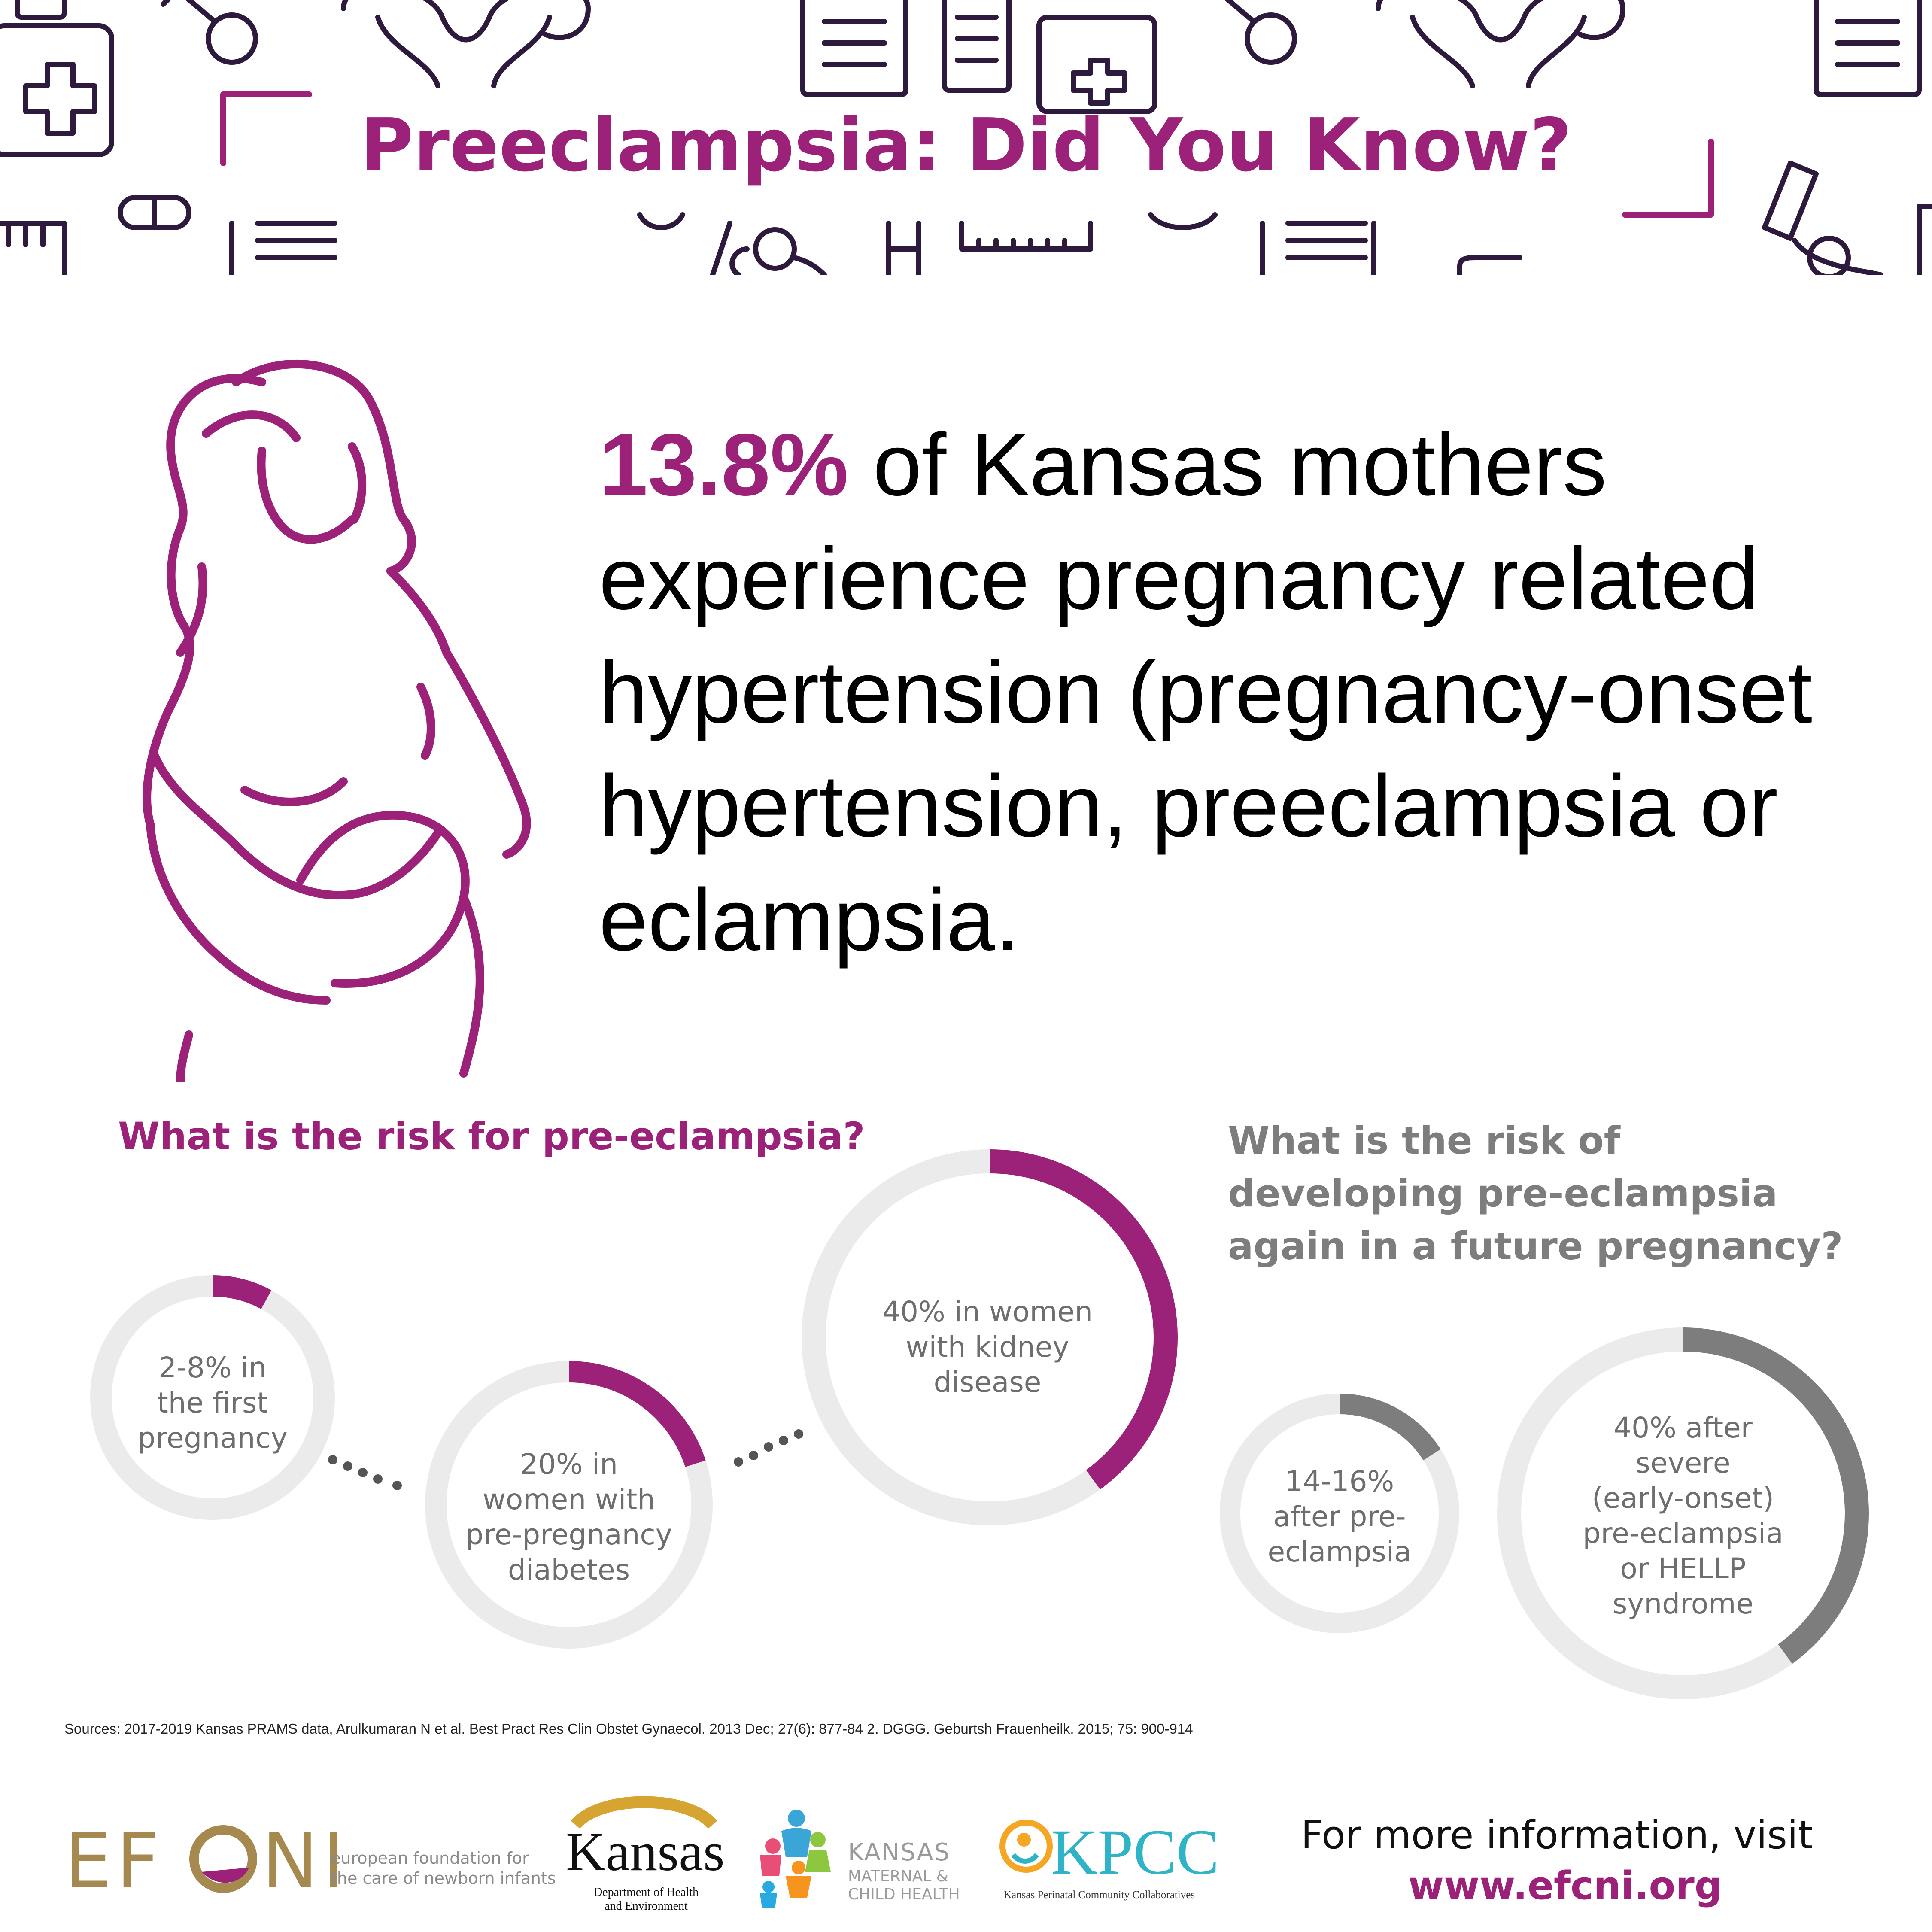 The image size is (1932, 1932). What do you see at coordinates (904, 1894) in the screenshot?
I see `mch-subtitle-line: CHILD HEALTH` at bounding box center [904, 1894].